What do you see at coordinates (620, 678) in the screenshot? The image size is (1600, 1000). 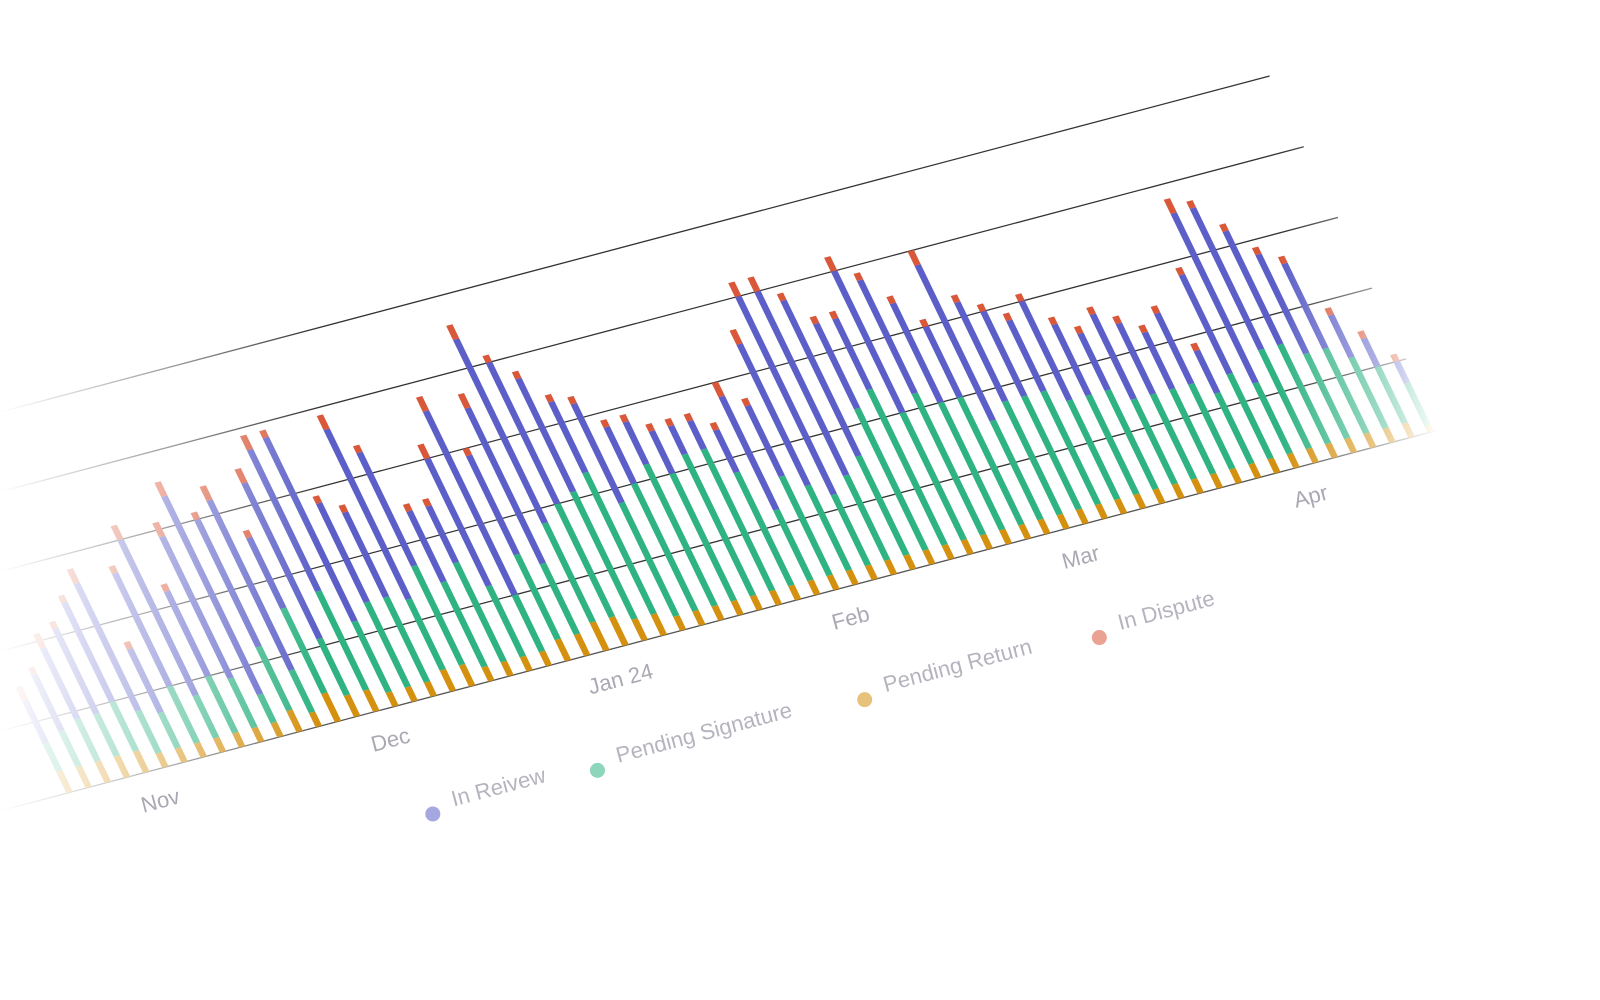 I see `x-tick-label: Jan 24` at bounding box center [620, 678].